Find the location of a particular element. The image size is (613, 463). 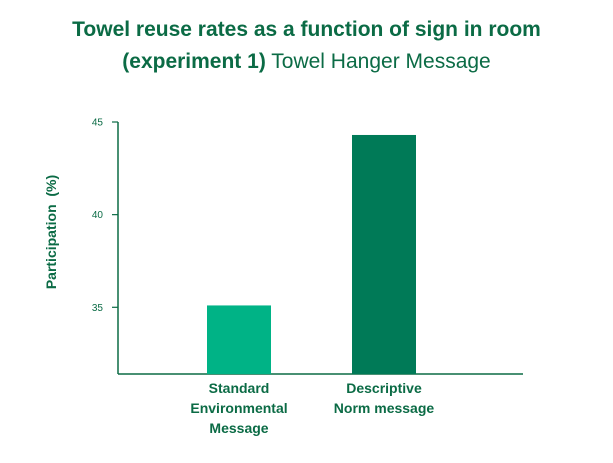

chart-title-subtitle: Towel Hanger Message is located at coordinates (381, 61).